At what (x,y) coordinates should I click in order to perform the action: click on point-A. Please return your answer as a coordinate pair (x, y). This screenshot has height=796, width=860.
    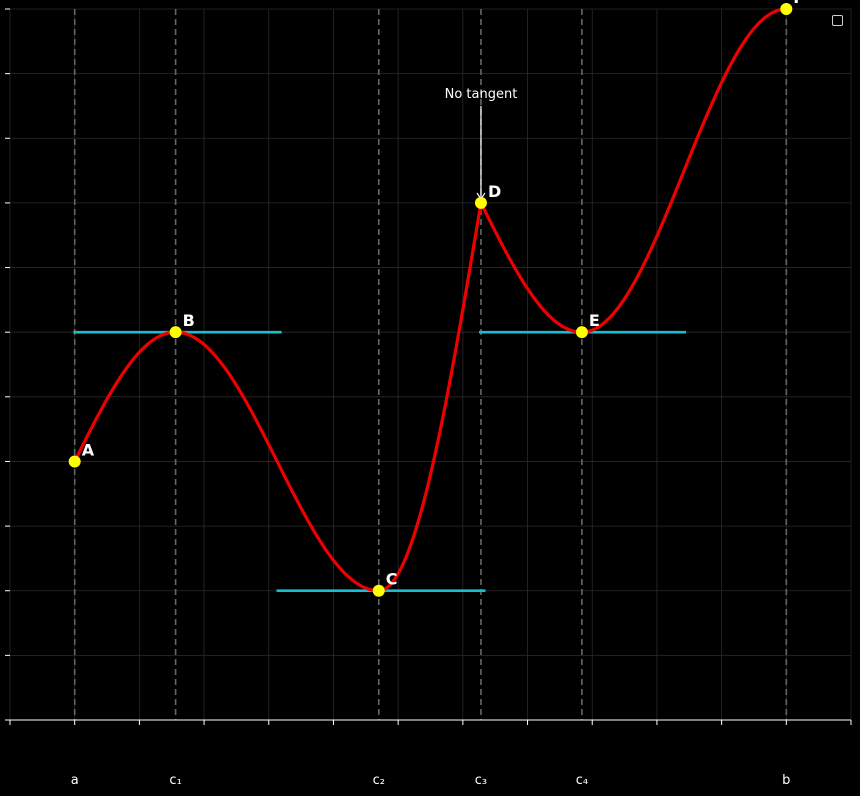
    Looking at the image, I should click on (74, 461).